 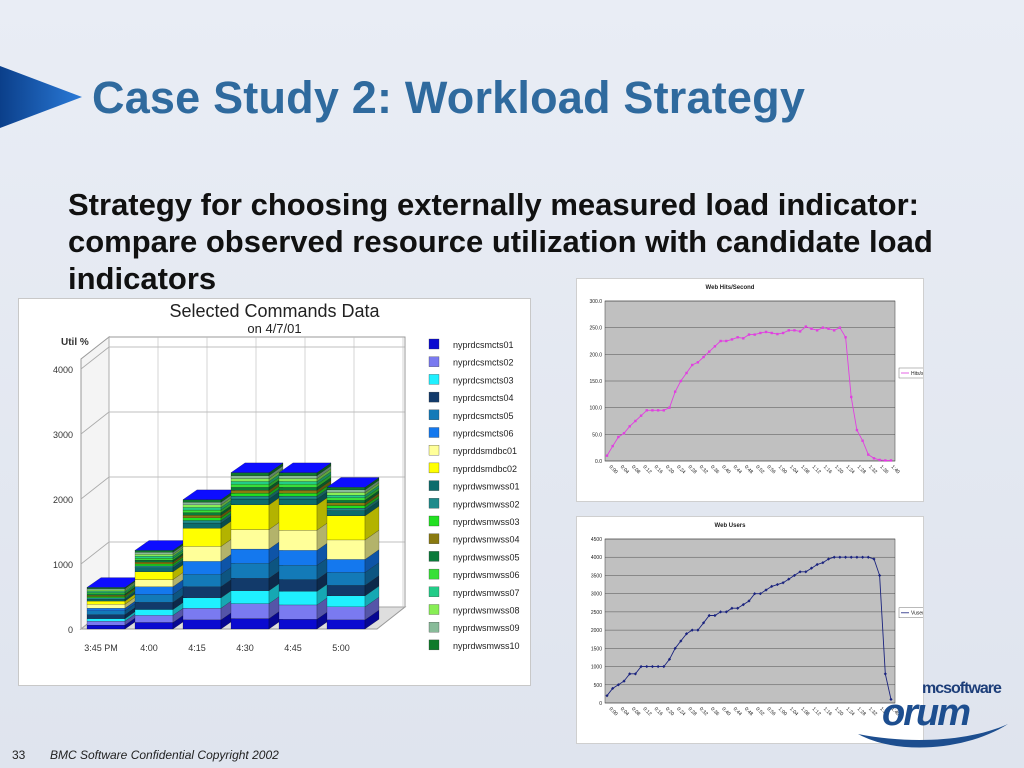 I want to click on legend-label: nyprdcsmcts05, so click(x=483, y=416).